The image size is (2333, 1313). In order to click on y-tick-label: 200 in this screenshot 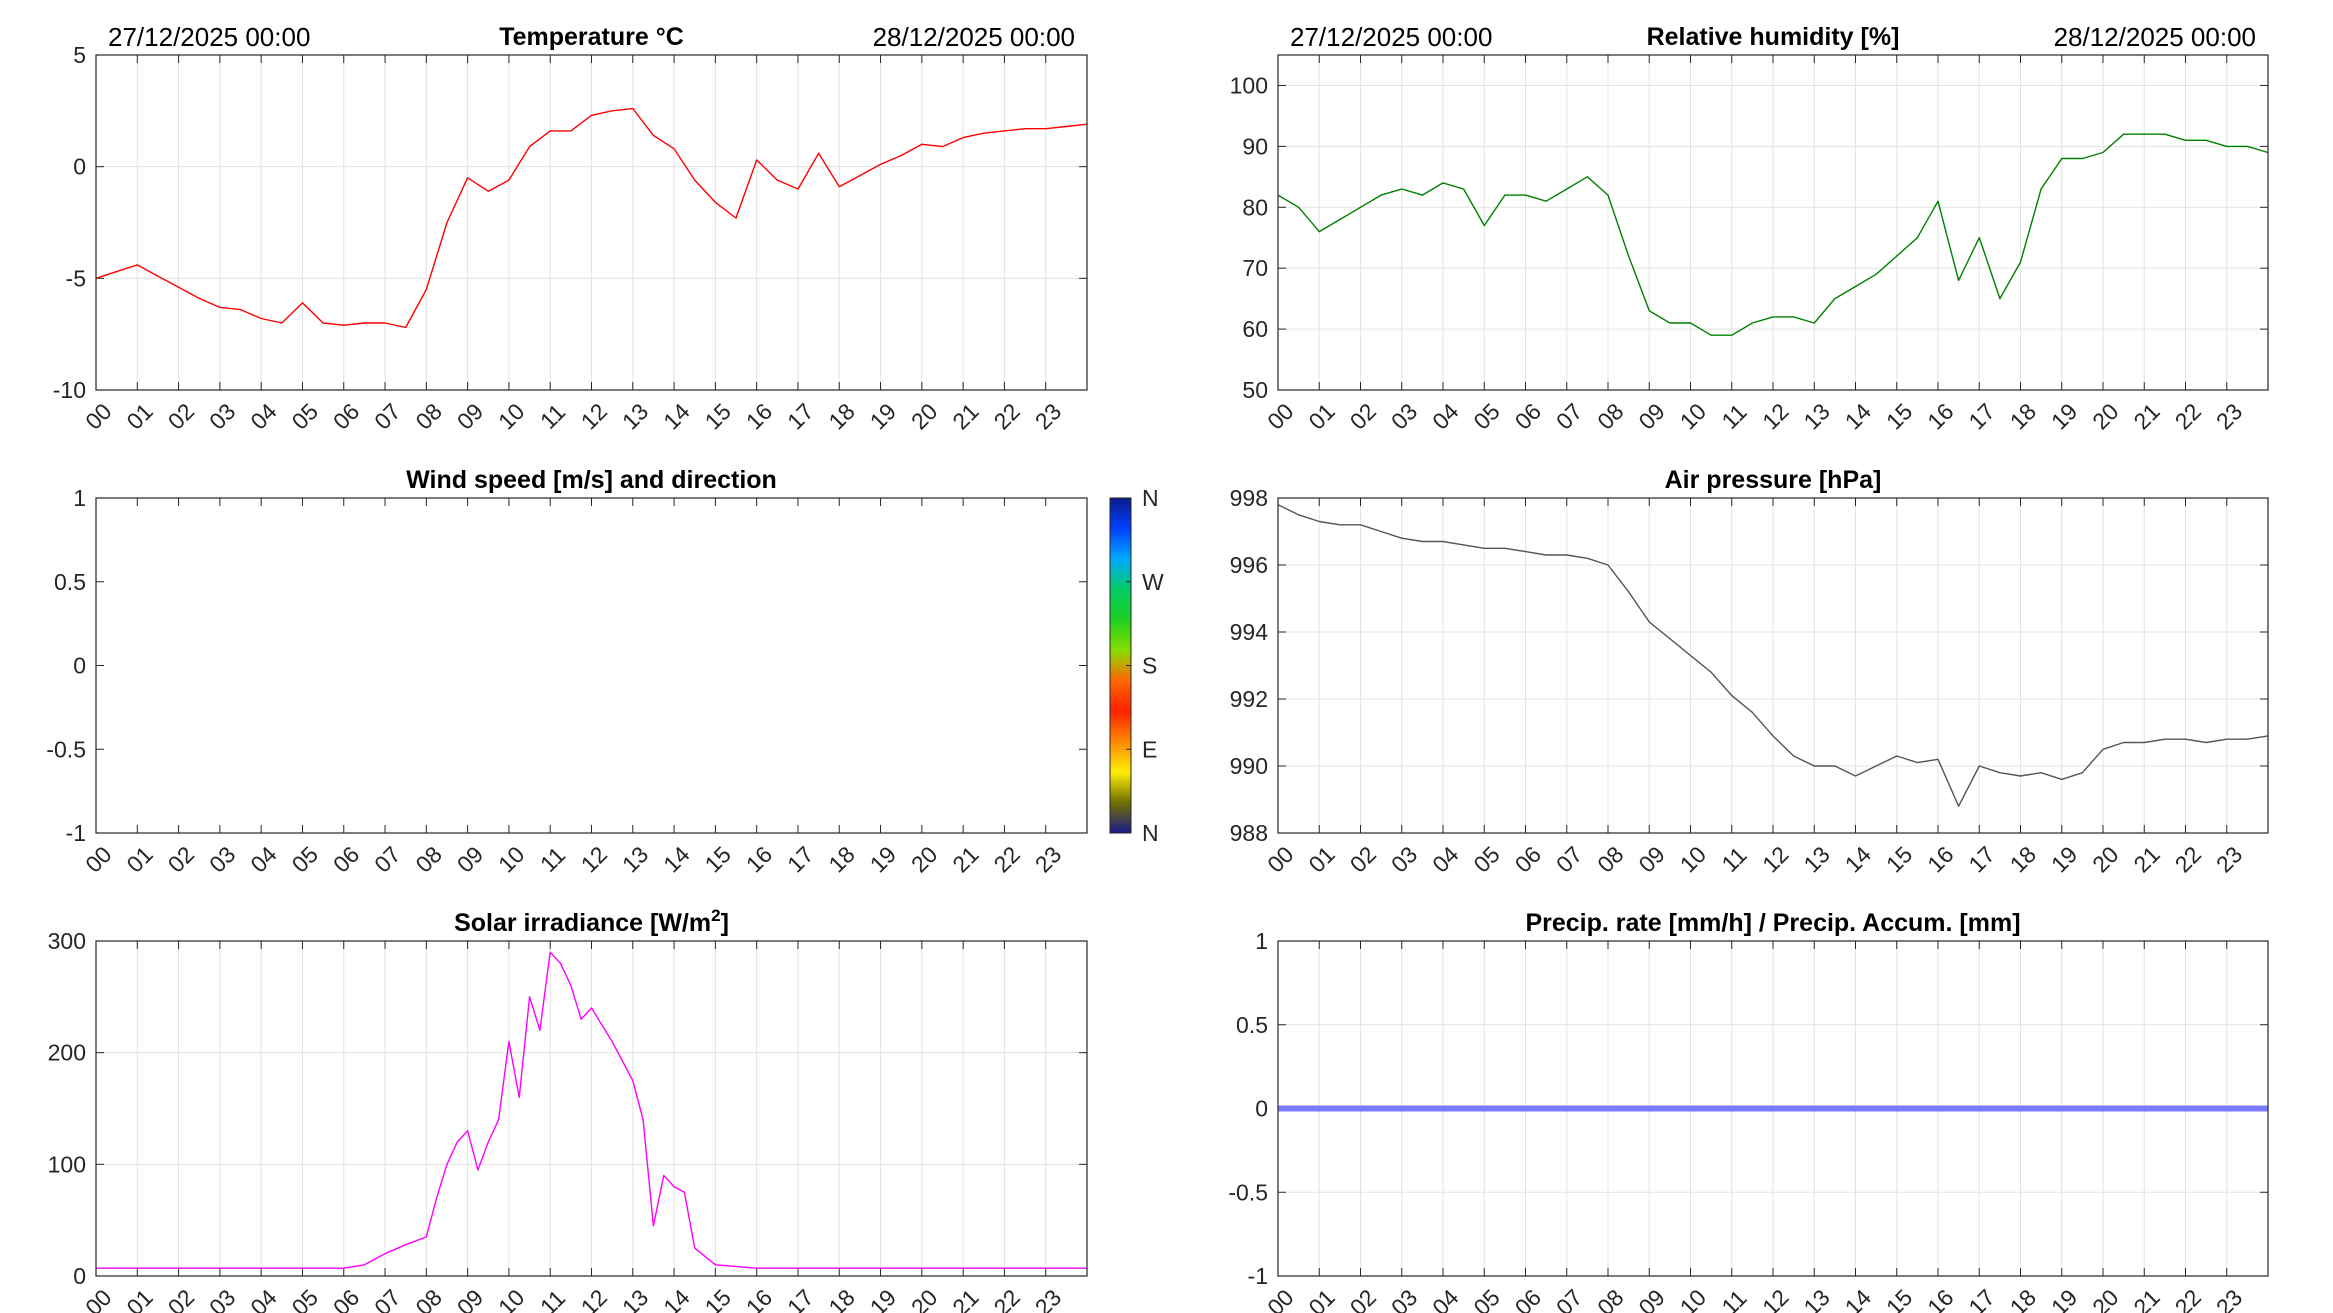, I will do `click(67, 1053)`.